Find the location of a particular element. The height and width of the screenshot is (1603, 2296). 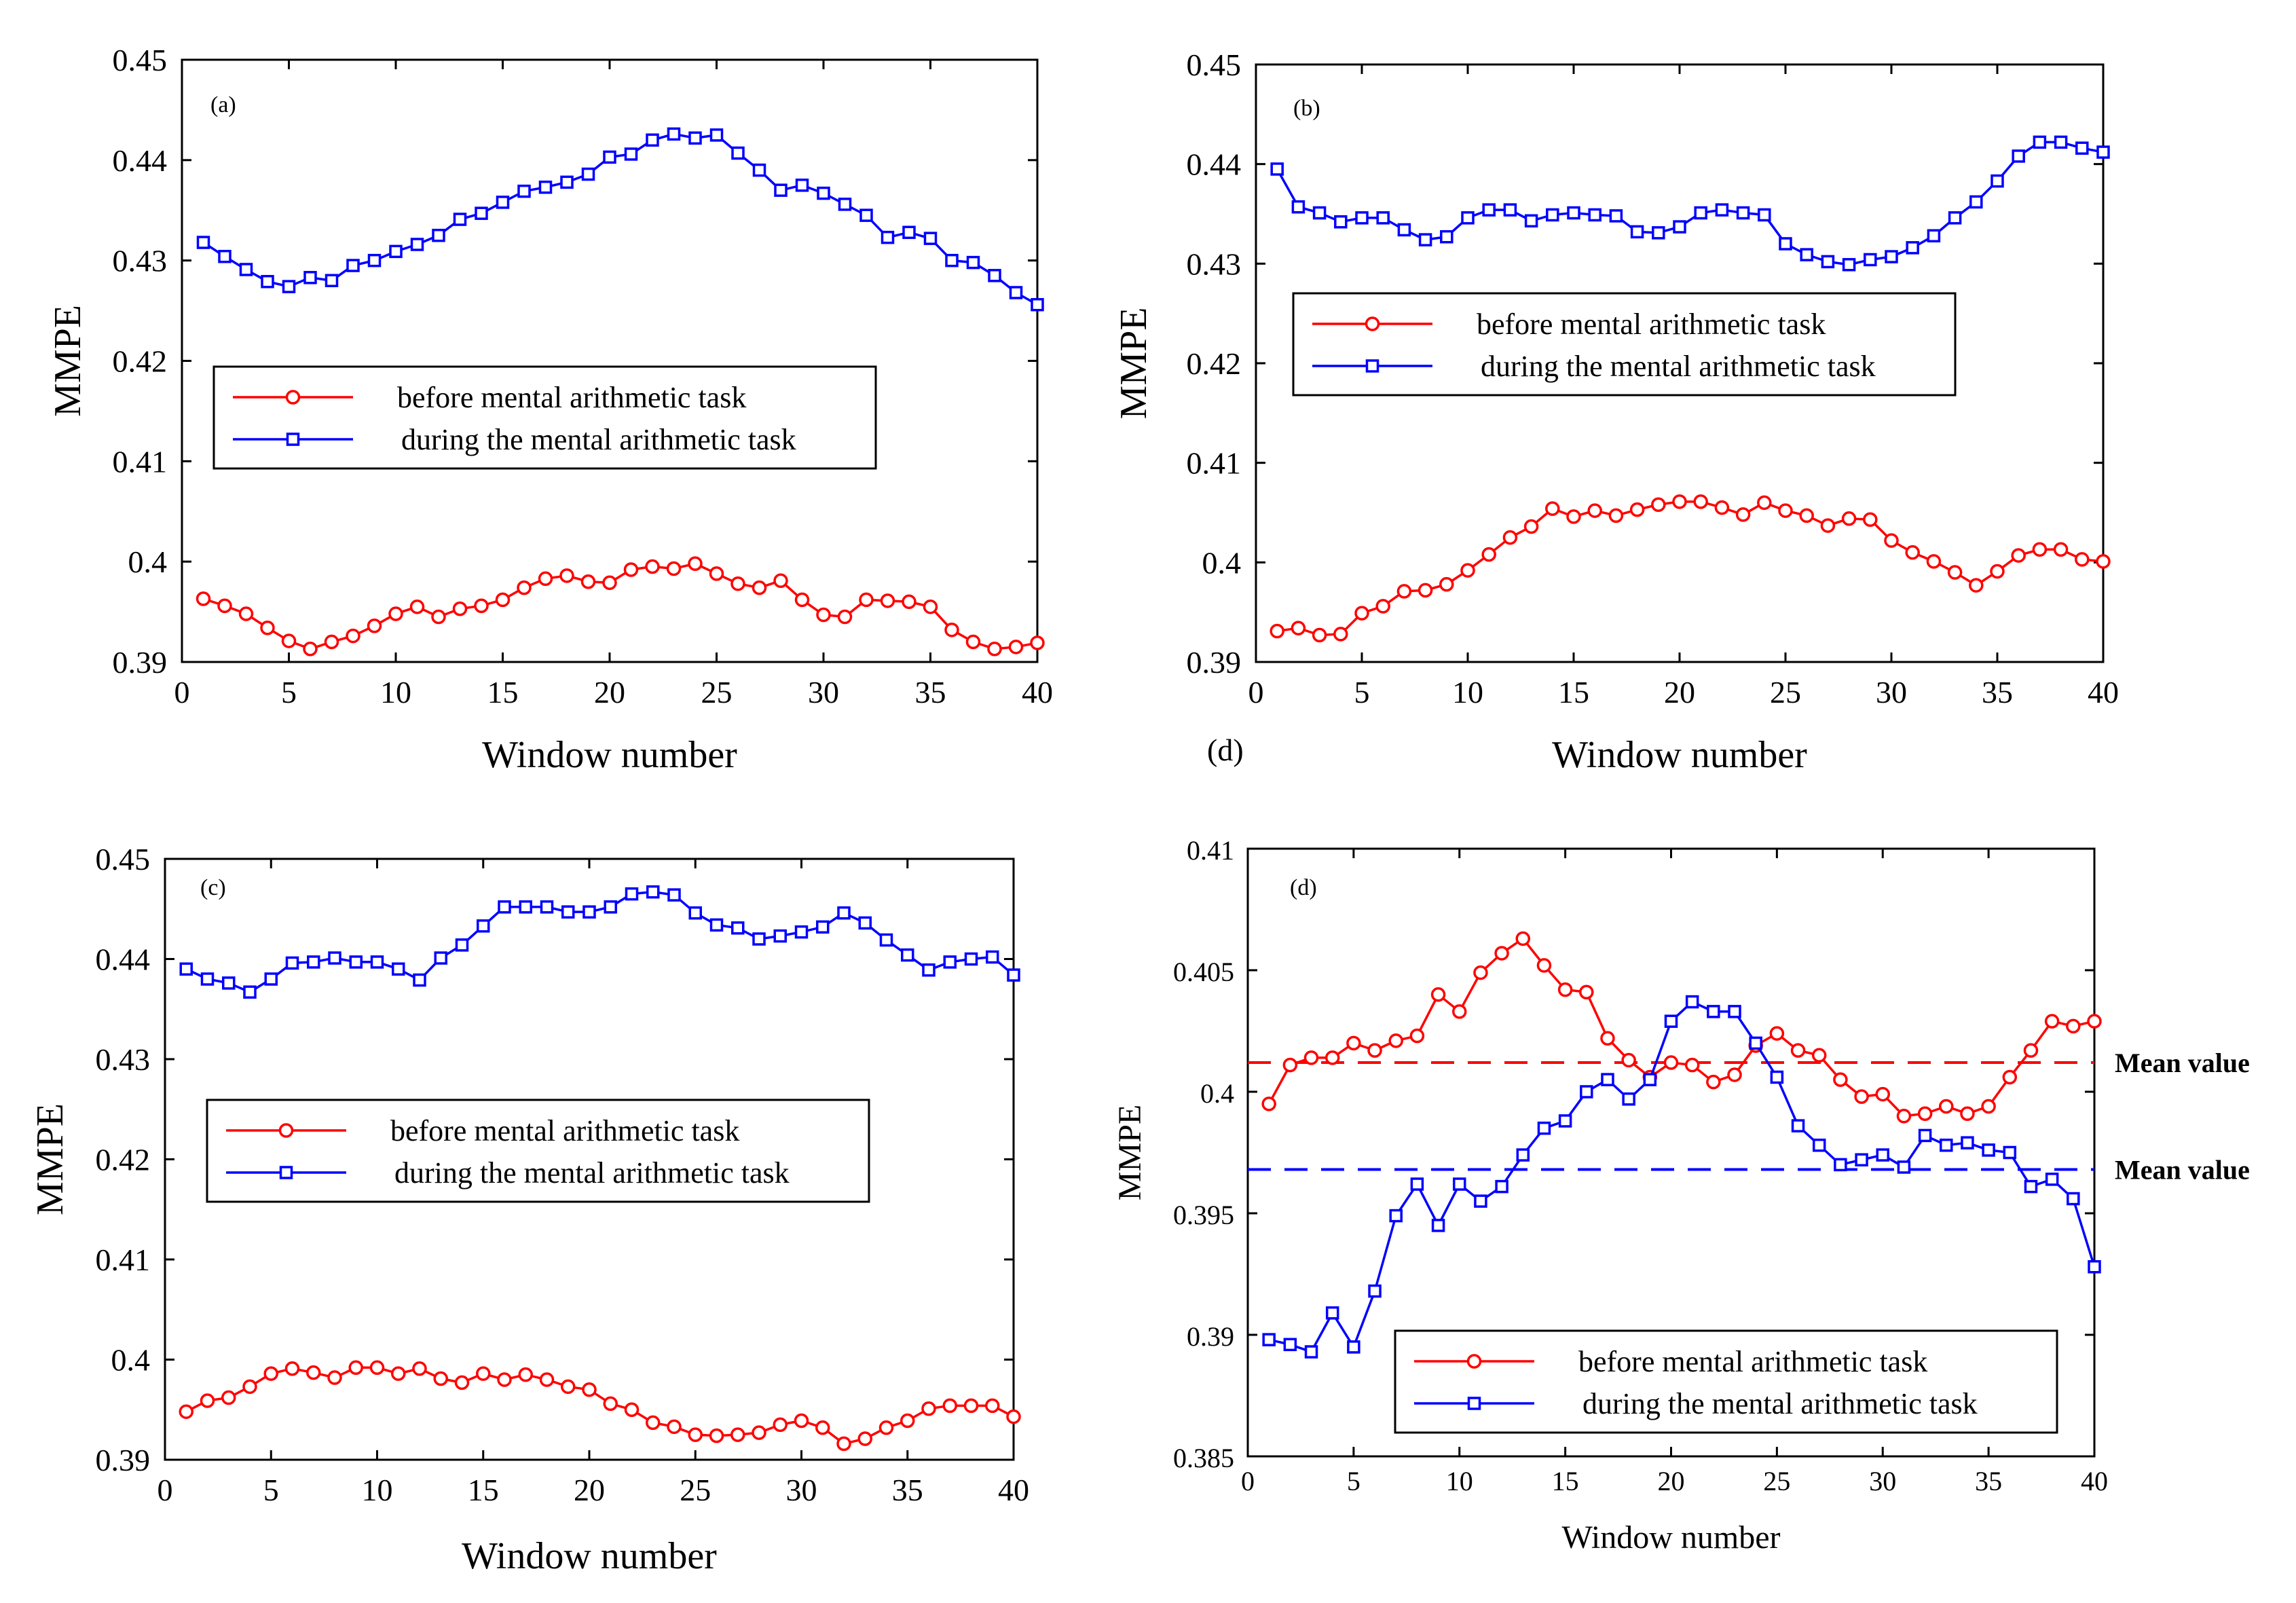

legend-marker is located at coordinates (1474, 1361).